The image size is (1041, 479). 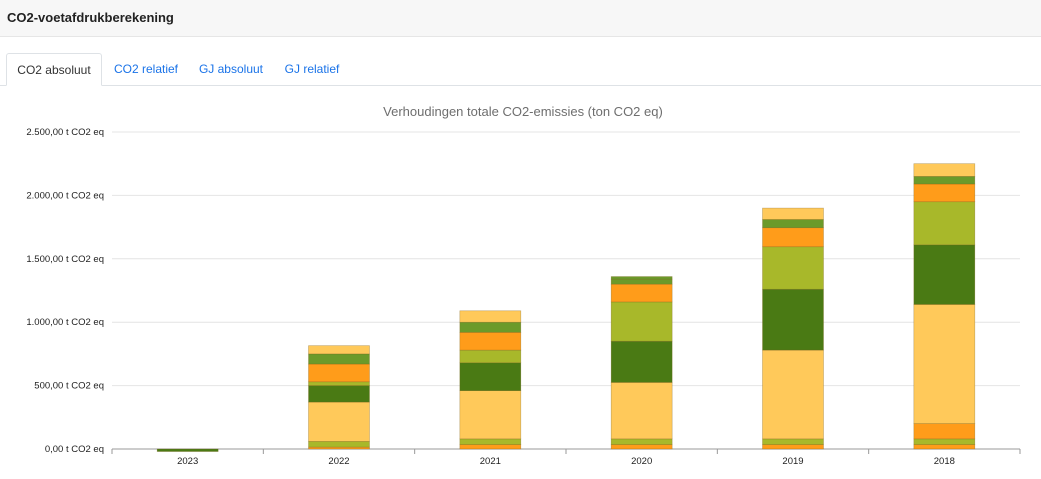 What do you see at coordinates (69, 386) in the screenshot?
I see `y-tick-label: 500,00 t CO2 eq` at bounding box center [69, 386].